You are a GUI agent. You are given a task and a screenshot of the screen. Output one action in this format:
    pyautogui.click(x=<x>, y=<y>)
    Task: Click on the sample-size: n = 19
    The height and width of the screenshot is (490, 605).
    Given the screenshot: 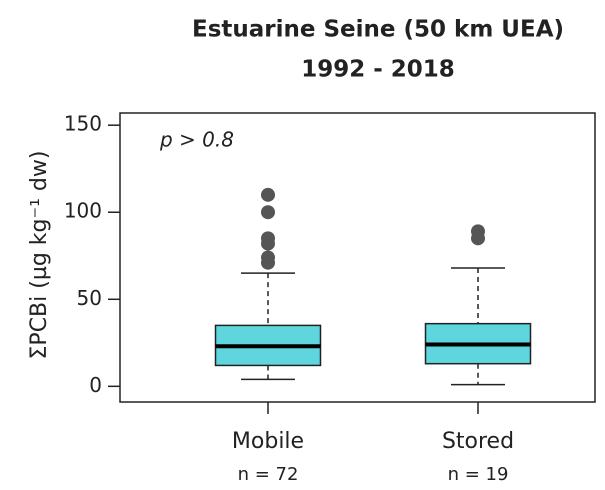 What is the action you would take?
    pyautogui.click(x=478, y=474)
    